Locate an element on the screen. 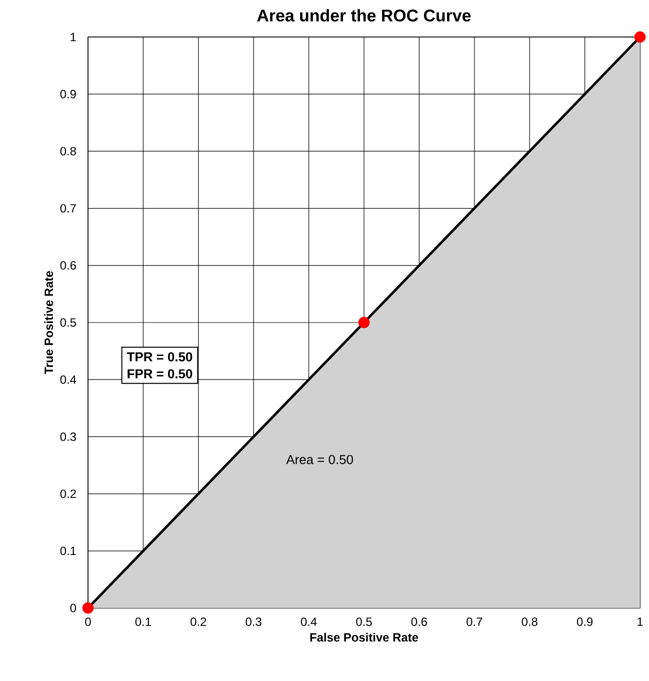 The height and width of the screenshot is (681, 649). y-tick-label: 0.4 is located at coordinates (68, 379).